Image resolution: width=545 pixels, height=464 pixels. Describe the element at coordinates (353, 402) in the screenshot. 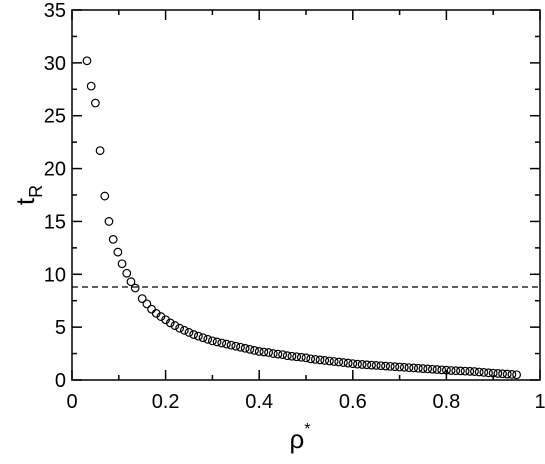

I see `x-tick-label: 0.6` at that location.